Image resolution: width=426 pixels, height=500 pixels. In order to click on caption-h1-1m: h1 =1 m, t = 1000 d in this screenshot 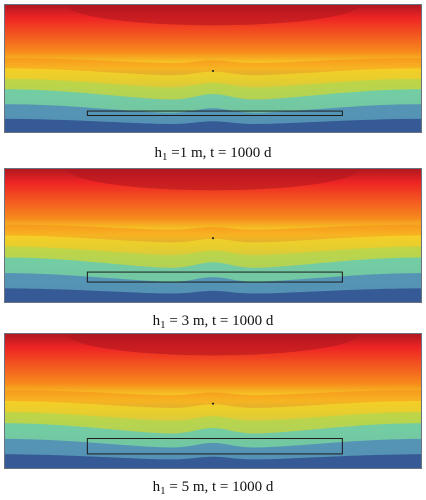, I will do `click(213, 154)`.